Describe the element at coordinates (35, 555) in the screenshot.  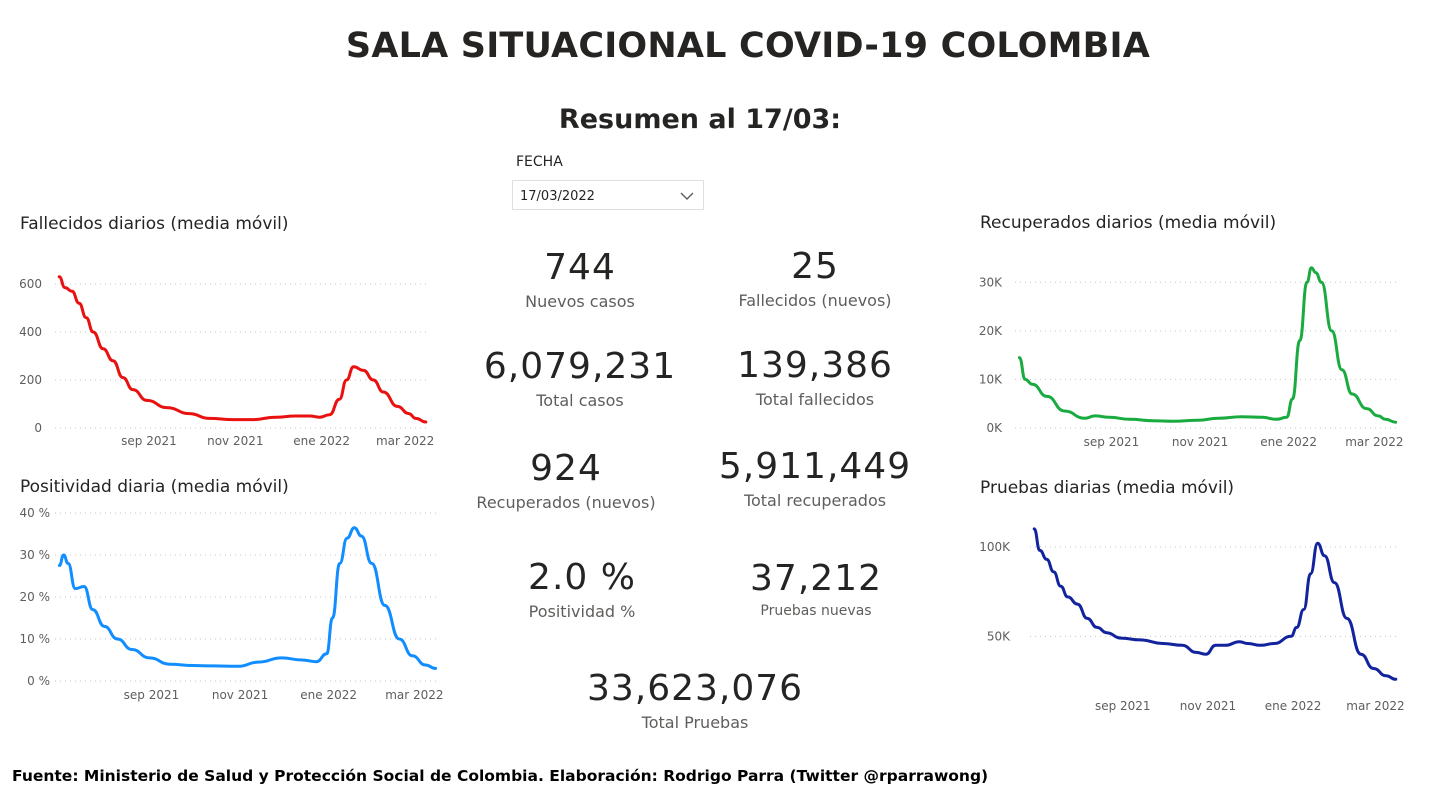
I see `y-tick-label: 30 %` at that location.